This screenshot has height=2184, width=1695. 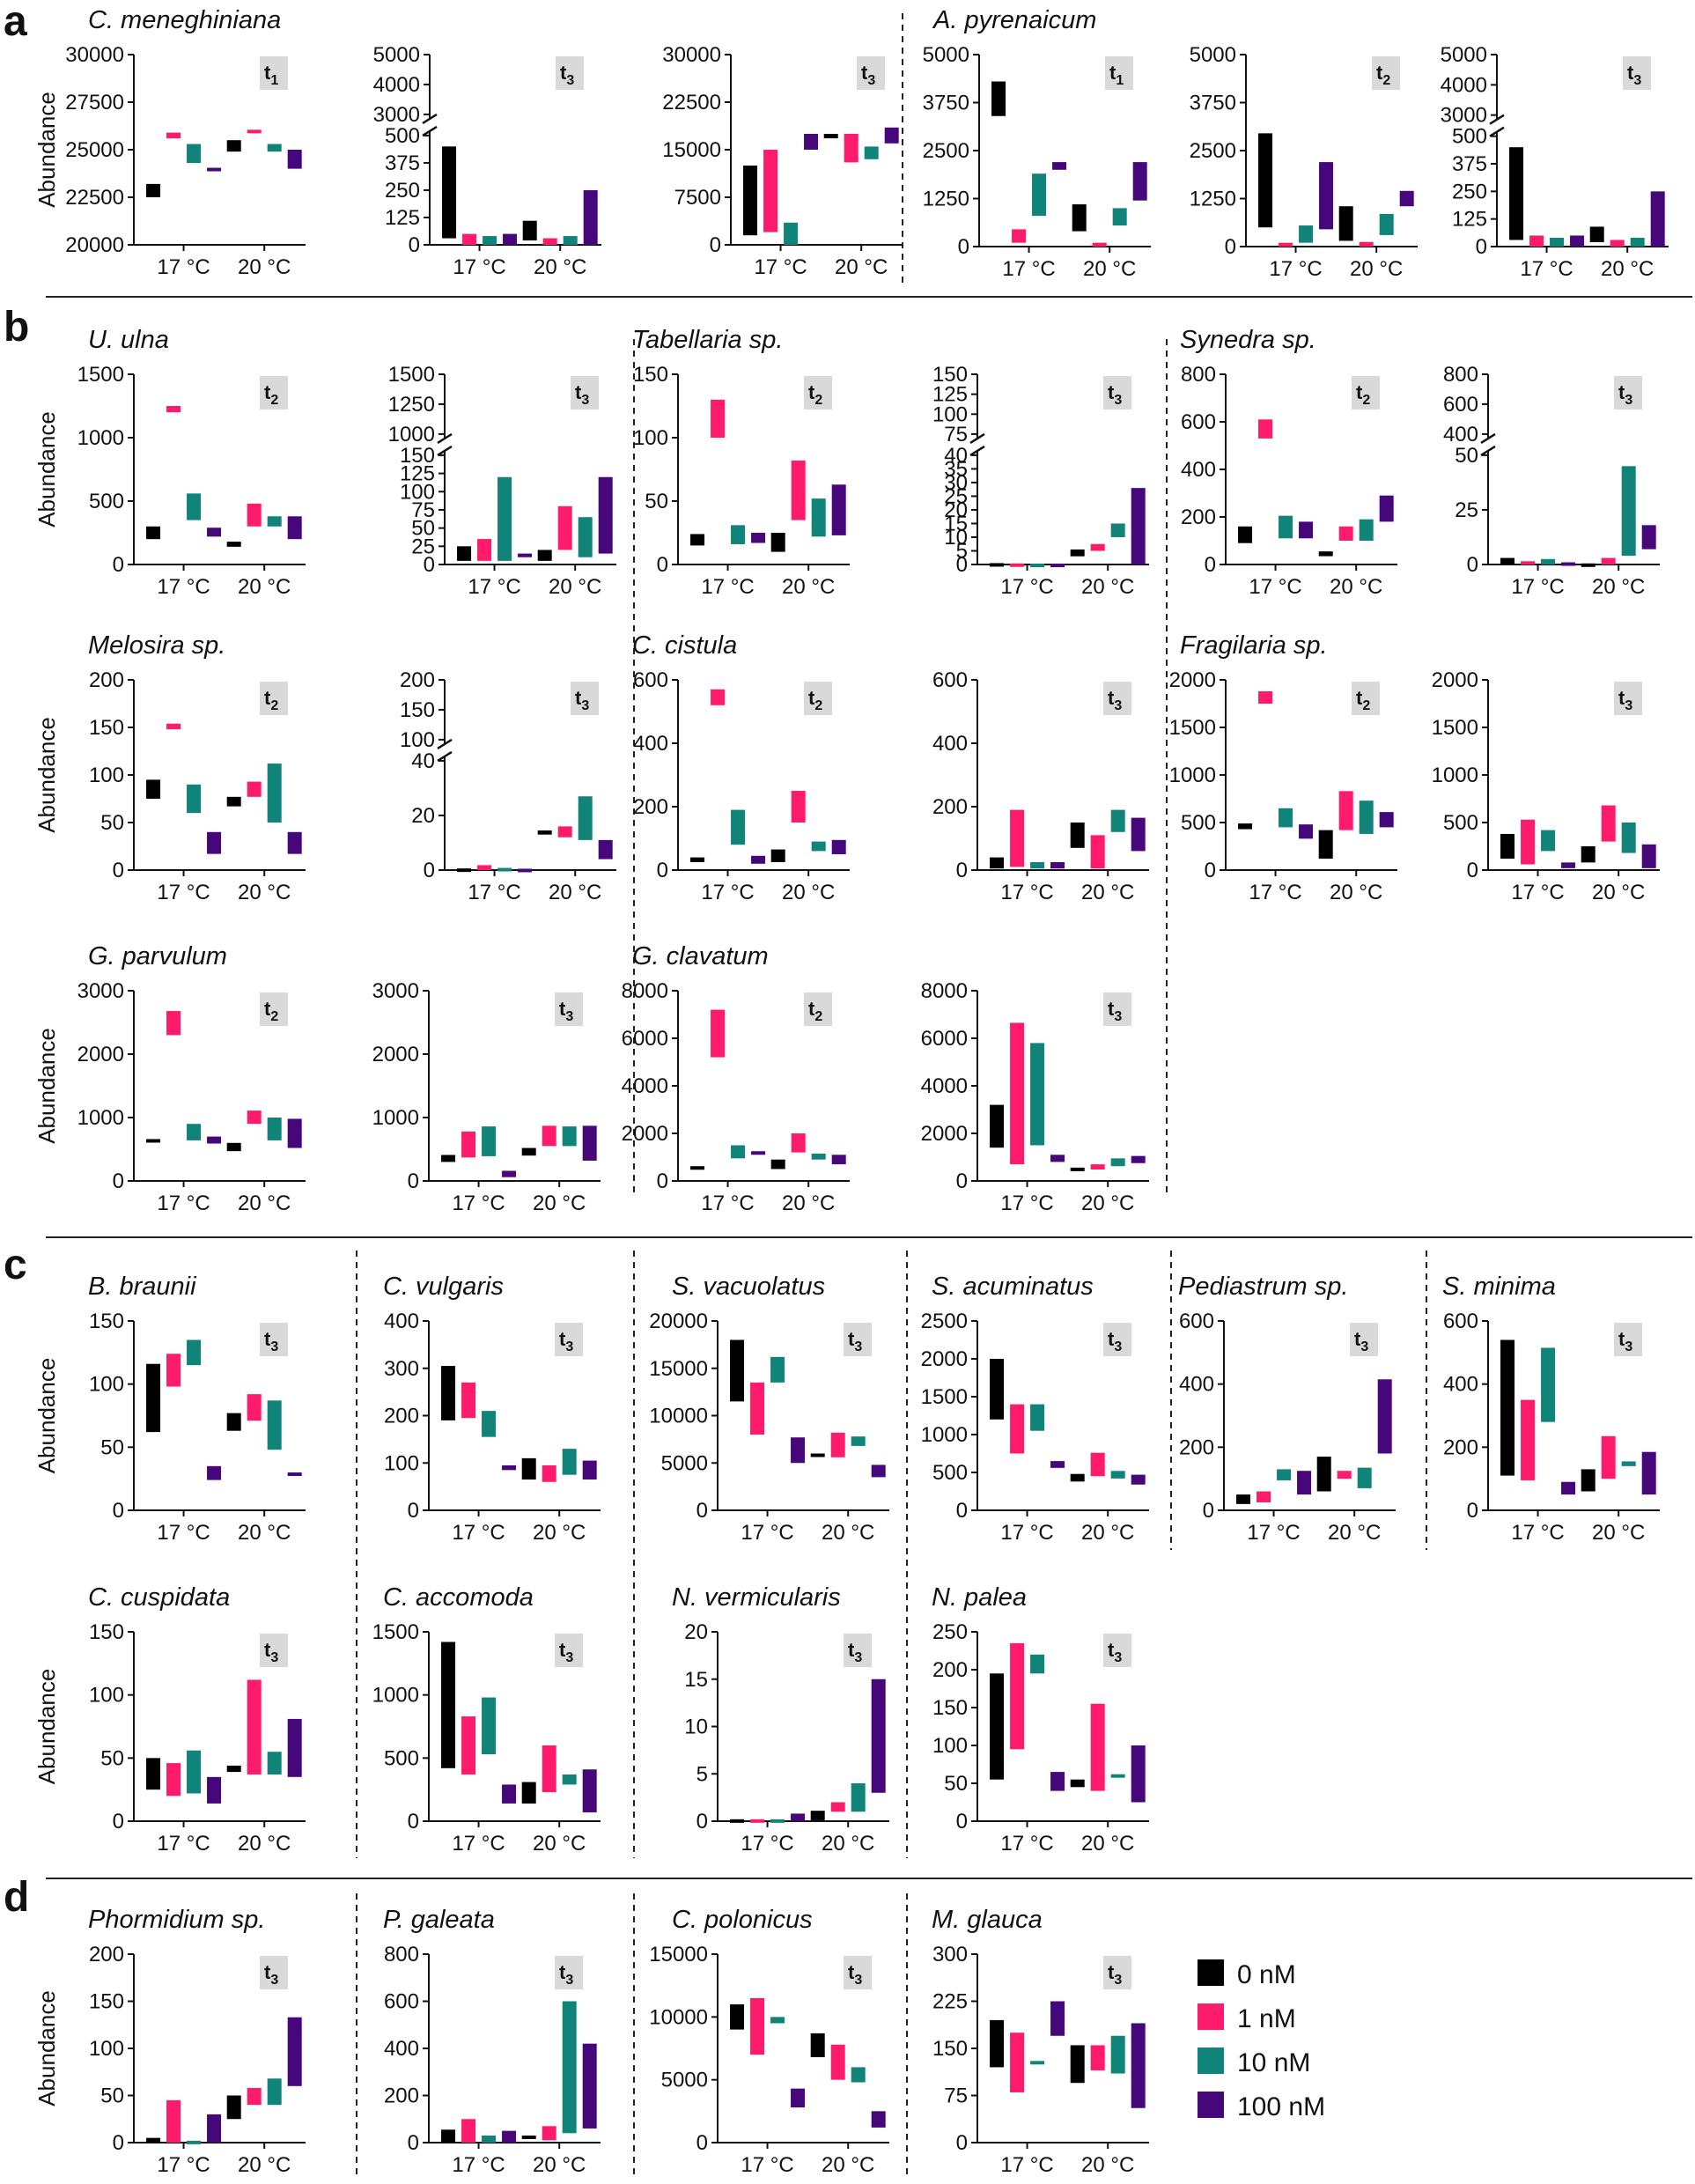 What do you see at coordinates (492, 2041) in the screenshot?
I see `chart-34: P. galeata 0 200 400 600 800 17 °C 20 °C t3` at bounding box center [492, 2041].